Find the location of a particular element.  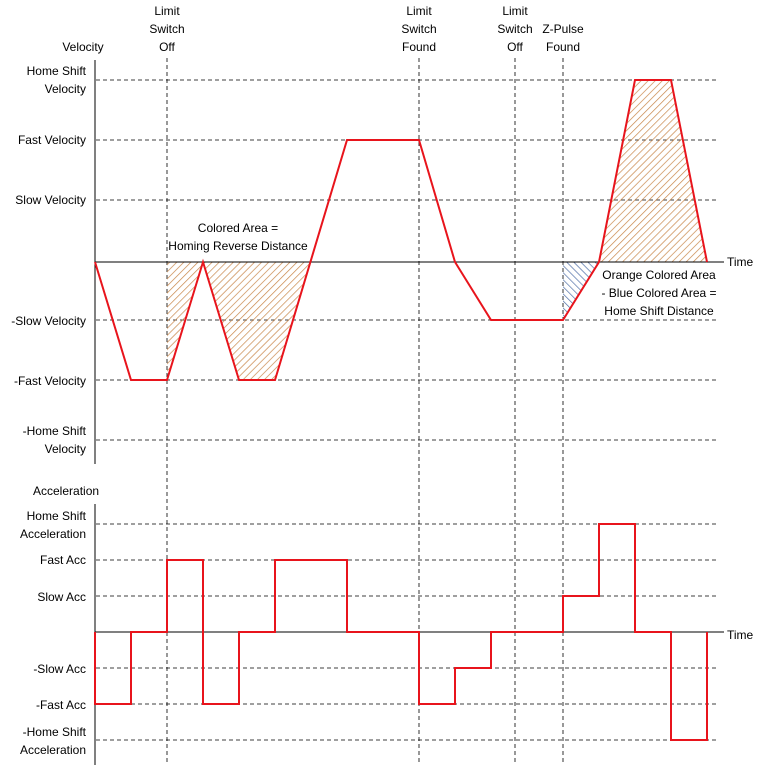

acc-label-neg-slow: -Slow Acc is located at coordinates (59, 669).